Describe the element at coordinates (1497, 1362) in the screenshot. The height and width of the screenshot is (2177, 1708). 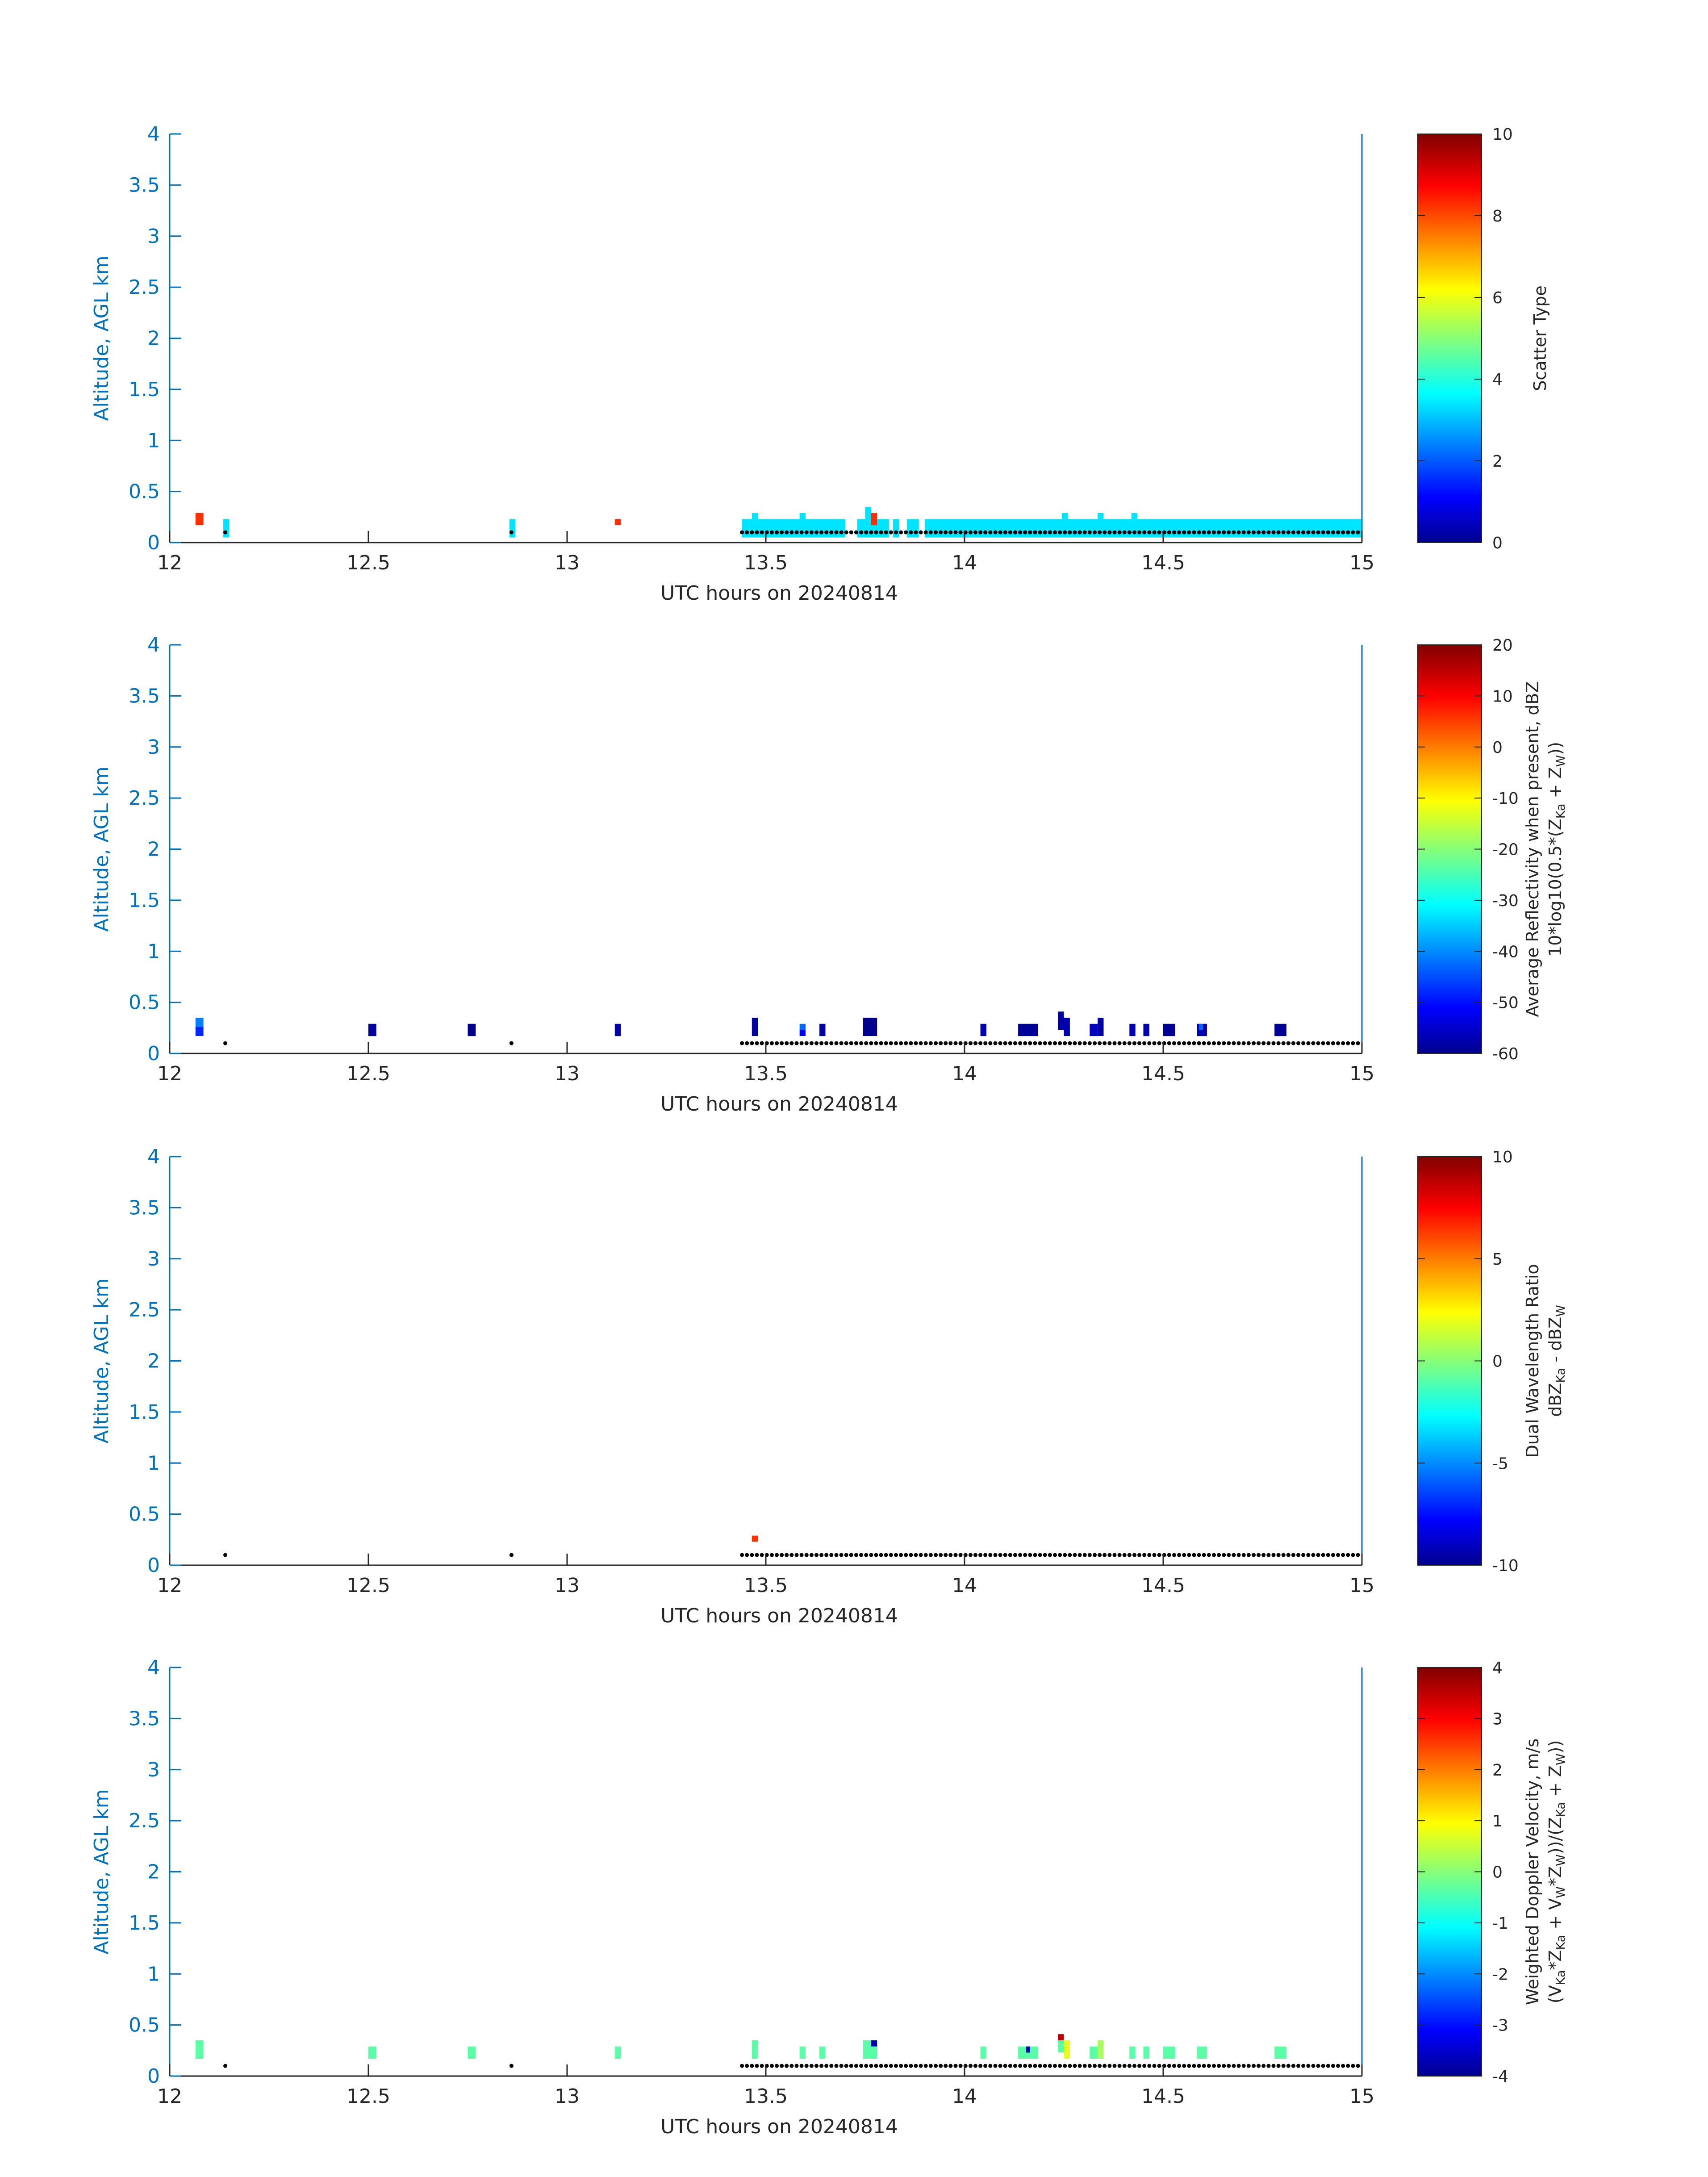
I see `colorbar-tick-label: 0` at that location.